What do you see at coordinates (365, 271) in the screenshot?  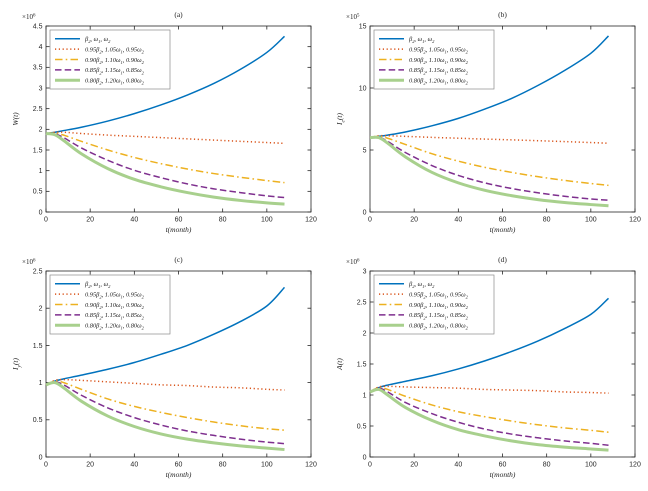 I see `y-tick-label: 3` at bounding box center [365, 271].